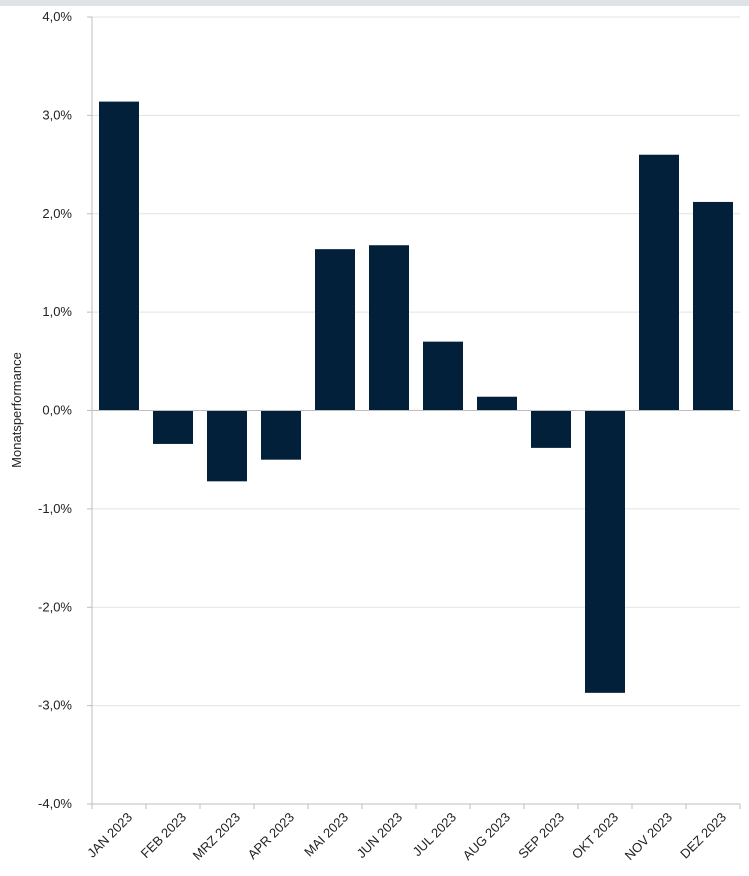 Image resolution: width=749 pixels, height=876 pixels. I want to click on x-tick-label: NOV 2023, so click(649, 837).